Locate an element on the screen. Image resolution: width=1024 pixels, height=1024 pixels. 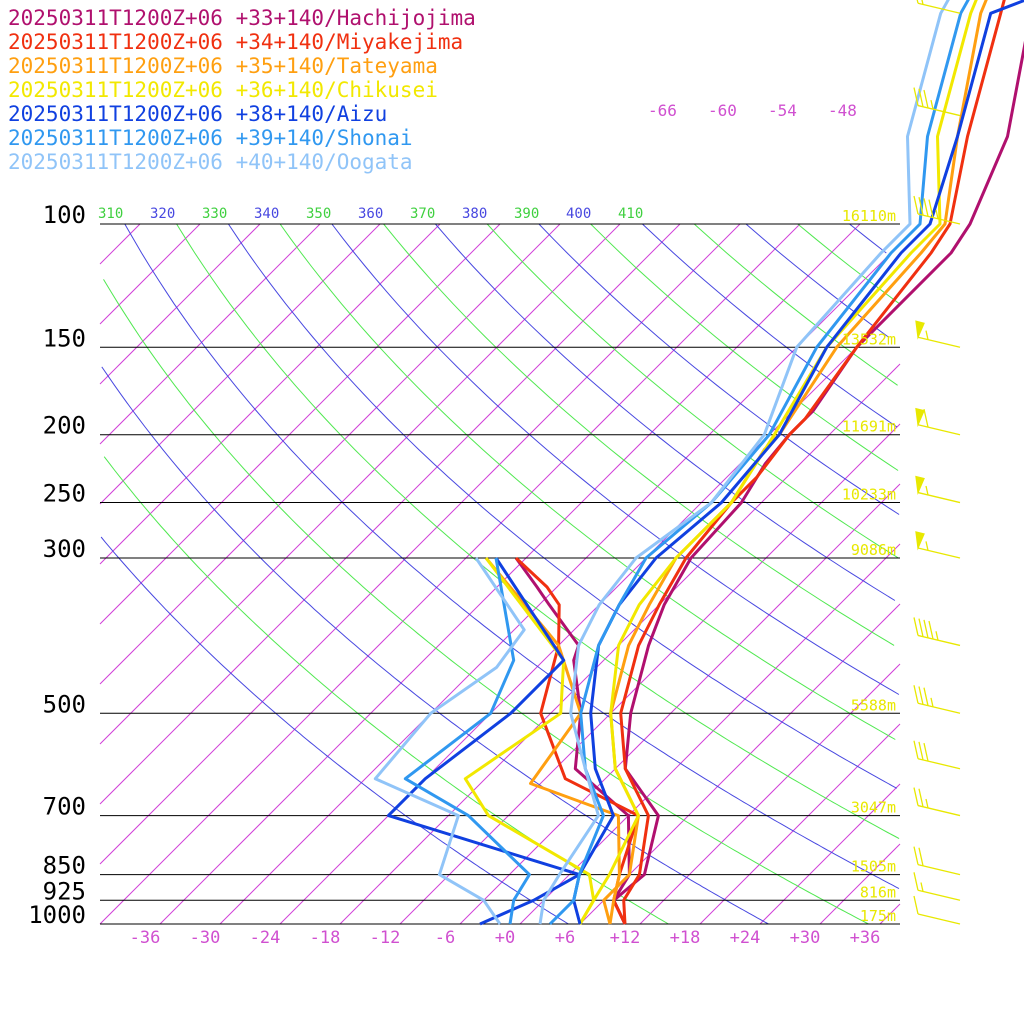
temp-tick-label: -30 is located at coordinates (205, 938).